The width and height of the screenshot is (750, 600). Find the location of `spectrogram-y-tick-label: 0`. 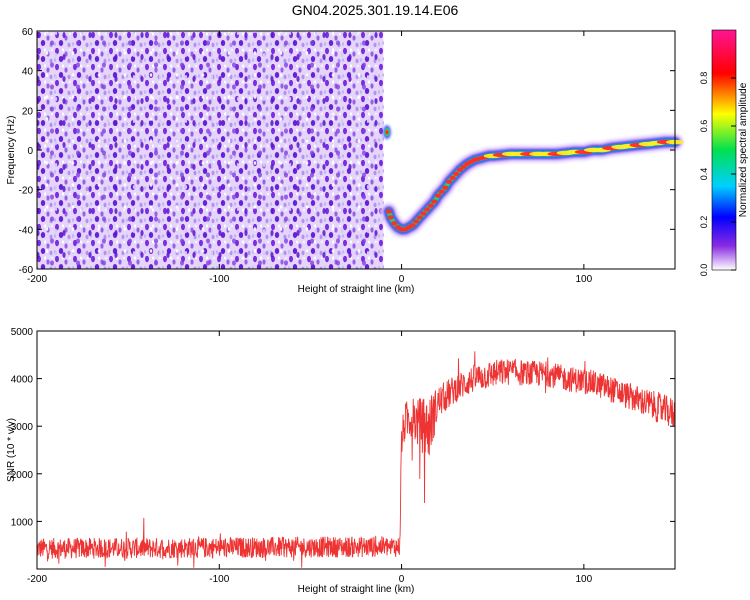

spectrogram-y-tick-label: 0 is located at coordinates (30, 151).